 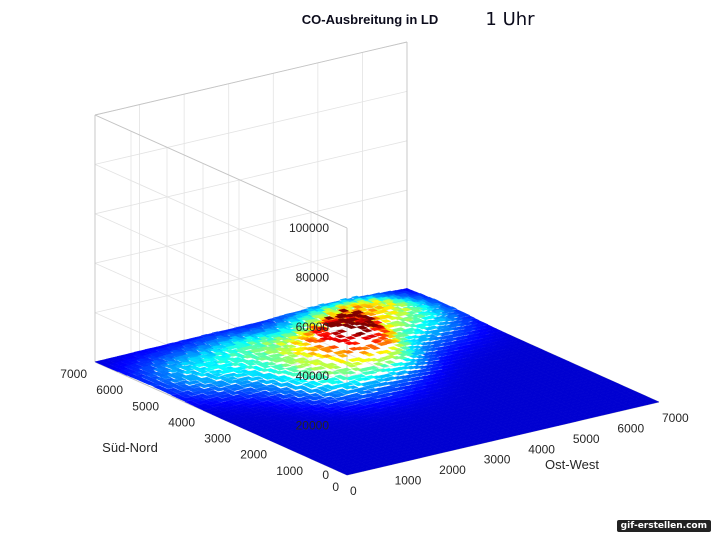 I want to click on x-tick-label: 6000, so click(x=630, y=428).